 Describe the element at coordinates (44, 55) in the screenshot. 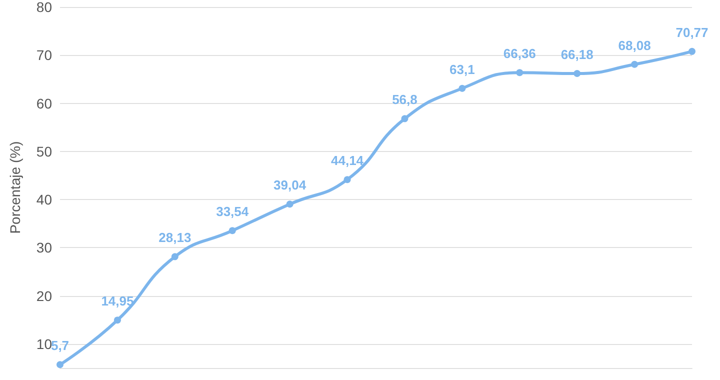

I see `y-tick-label: 70` at that location.